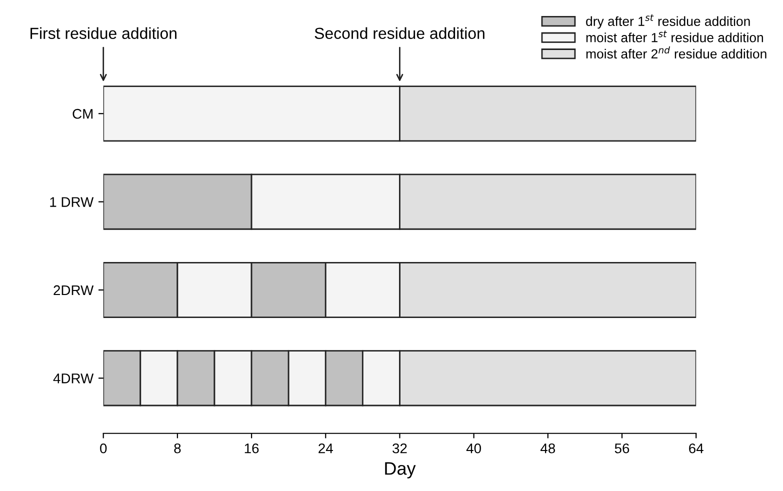  Describe the element at coordinates (622, 448) in the screenshot. I see `x-tick-label: 56` at that location.